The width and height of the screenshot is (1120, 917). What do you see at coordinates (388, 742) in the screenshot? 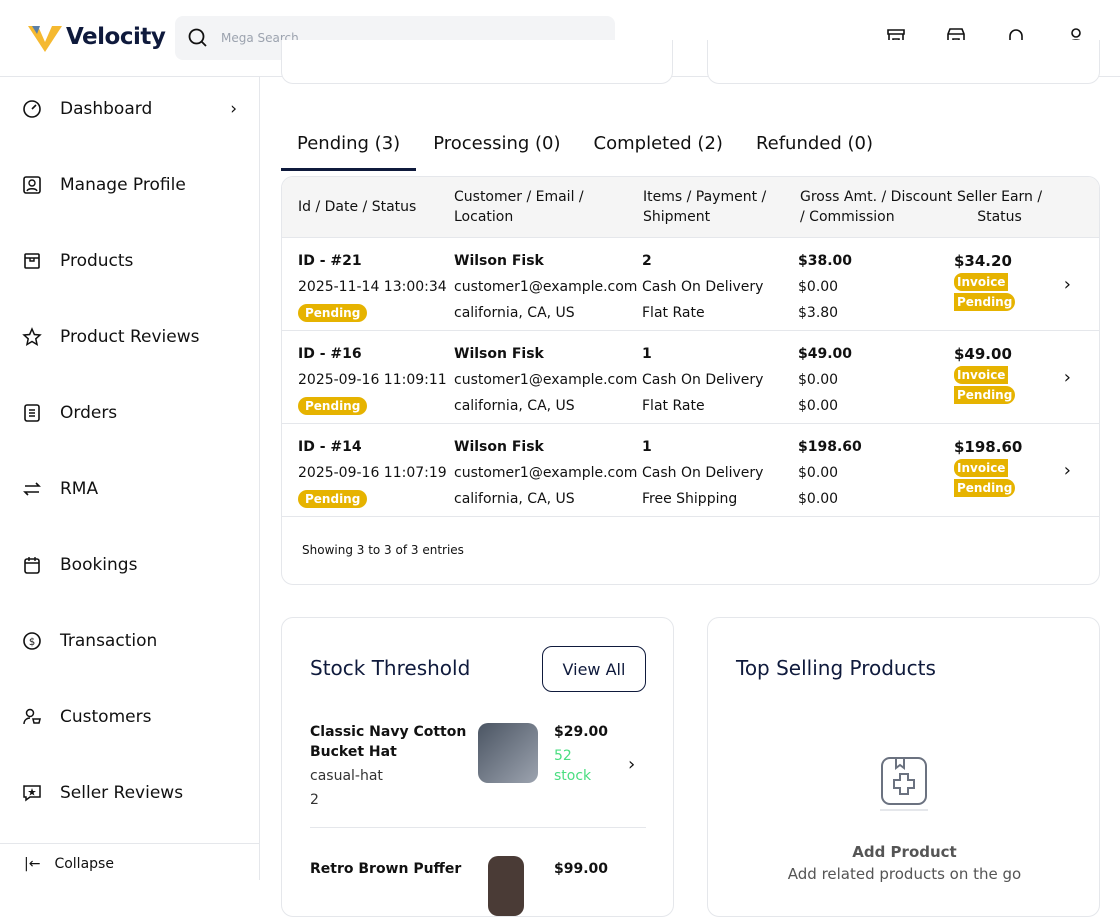
I see `product-name: Classic Navy Cotton Bucket Hat` at bounding box center [388, 742].